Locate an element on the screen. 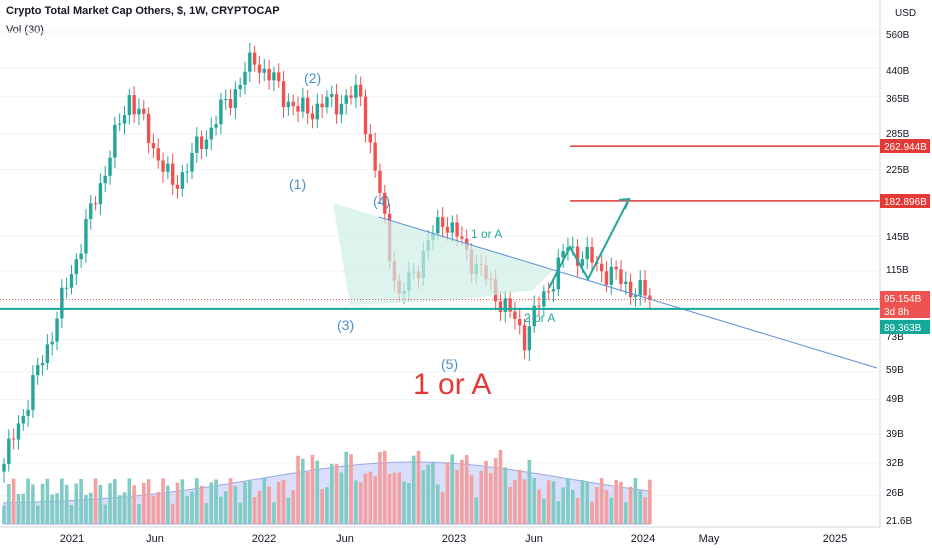 This screenshot has width=932, height=550. last-price-tag-bg is located at coordinates (905, 304).